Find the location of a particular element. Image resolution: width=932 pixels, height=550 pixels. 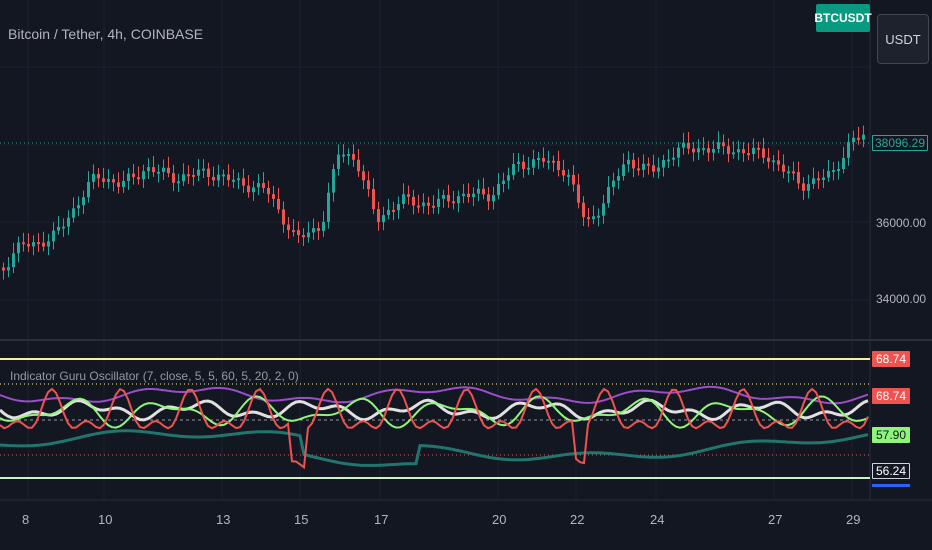

red-line is located at coordinates (434, 428).